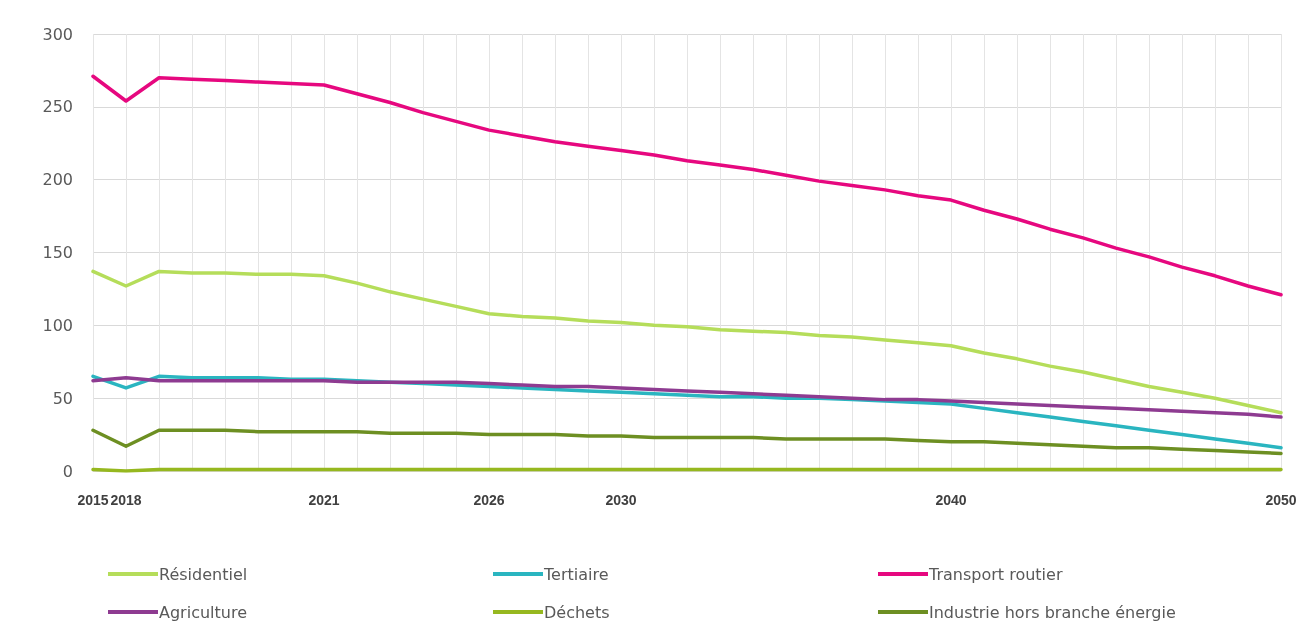 The image size is (1314, 643). I want to click on y-tick-label: 200, so click(57, 180).